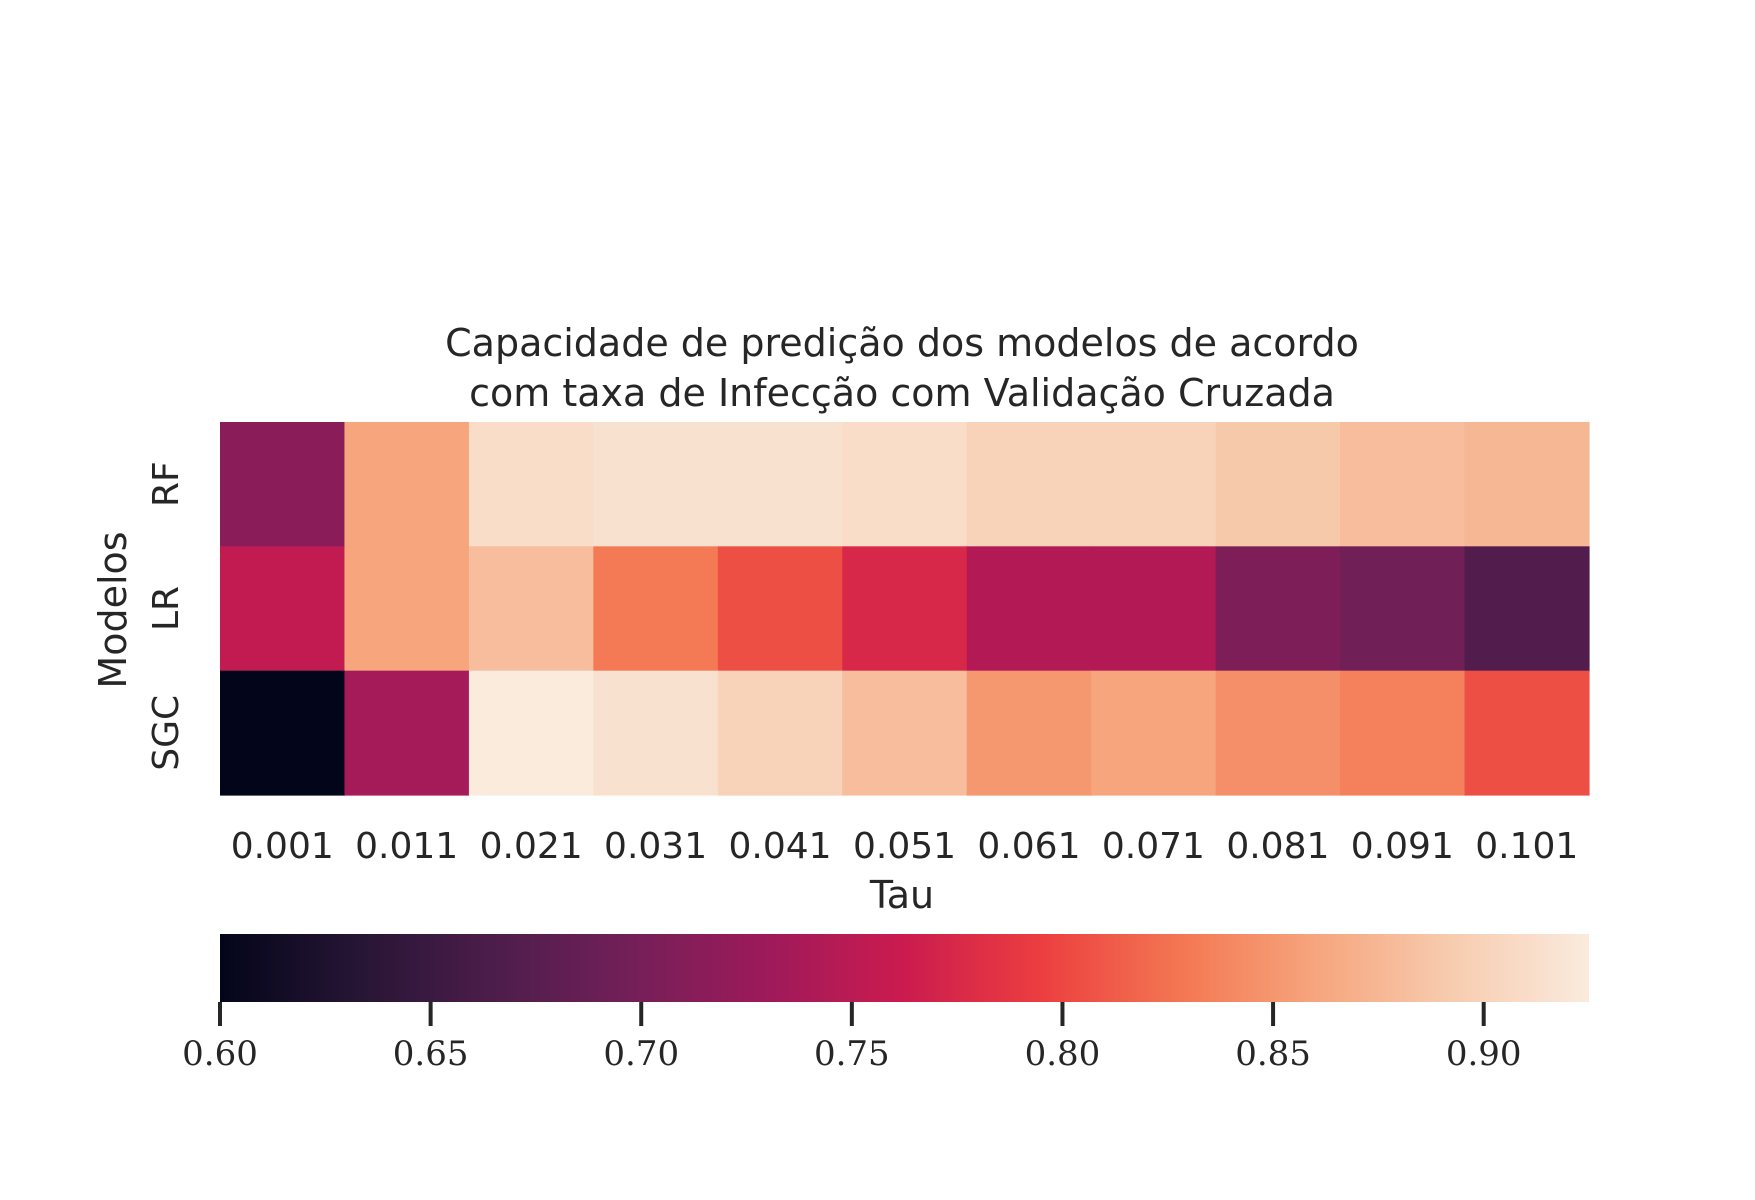 Image resolution: width=1755 pixels, height=1200 pixels. Describe the element at coordinates (1273, 1054) in the screenshot. I see `colorbar-tick-label: 0.85` at that location.